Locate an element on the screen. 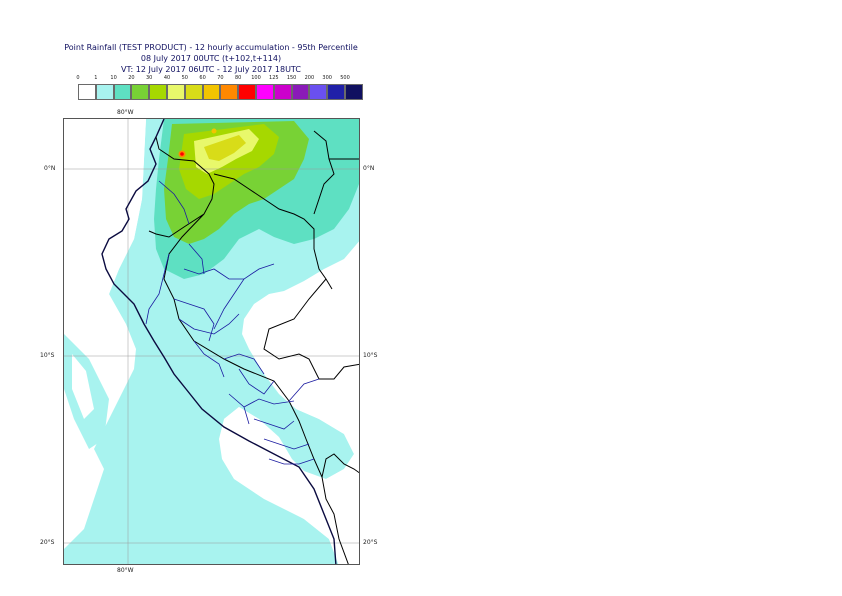 The image size is (842, 596). legend-threshold-label: 60 is located at coordinates (202, 78).